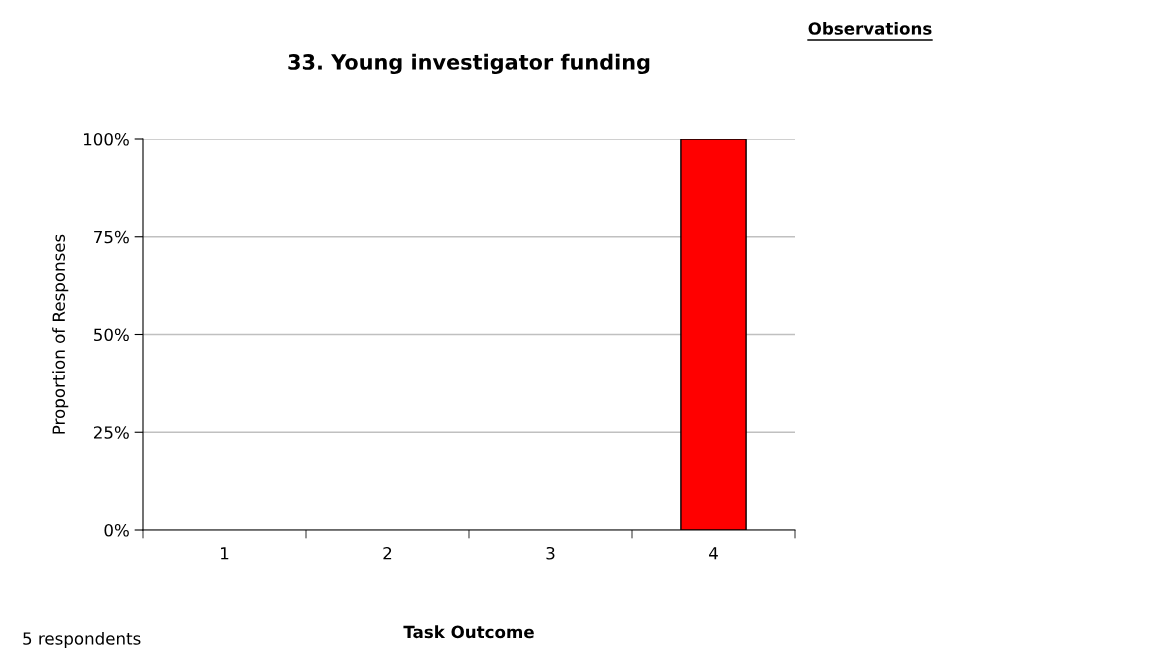 This screenshot has height=653, width=1149. What do you see at coordinates (111, 335) in the screenshot?
I see `y-tick-label: 50%` at bounding box center [111, 335].